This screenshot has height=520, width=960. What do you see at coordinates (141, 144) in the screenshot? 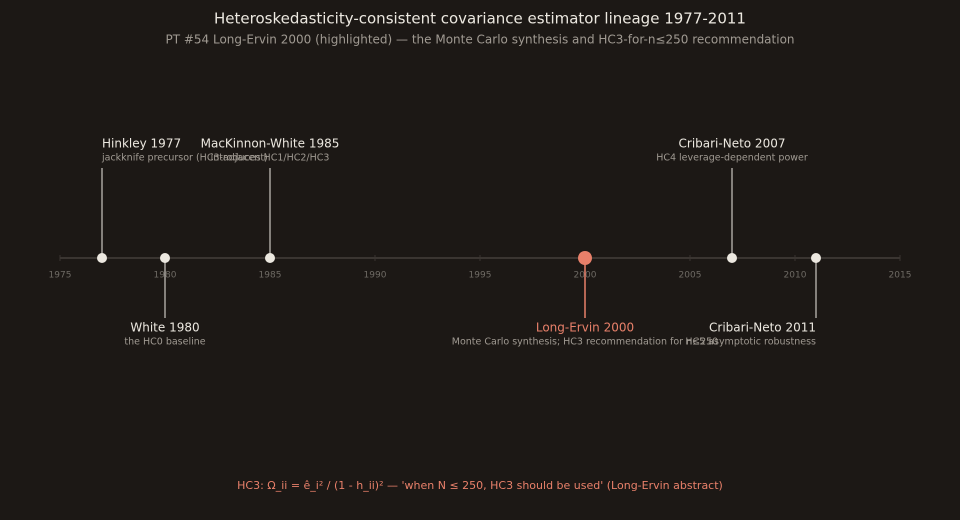
I see `event-label: Hinkley 1977` at bounding box center [141, 144].